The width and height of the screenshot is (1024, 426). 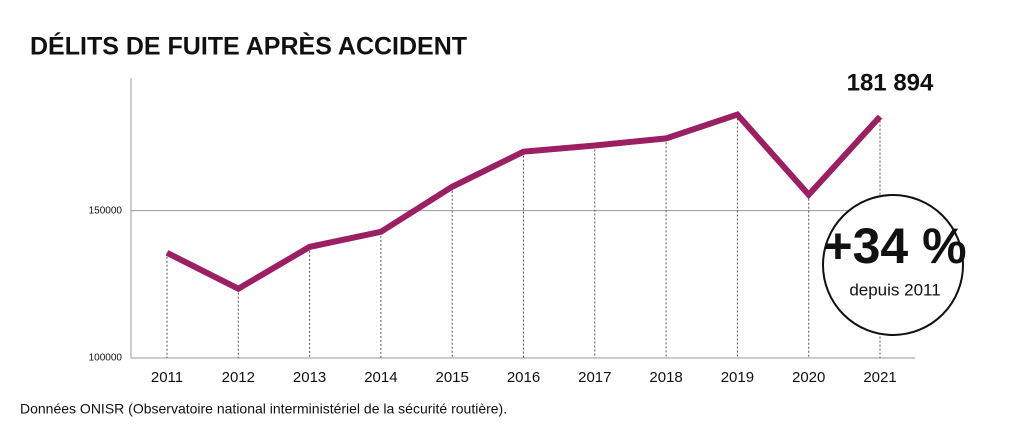 I want to click on chart-title: DÉLITS DE FUITE APRÈS ACCIDENT, so click(x=248, y=46).